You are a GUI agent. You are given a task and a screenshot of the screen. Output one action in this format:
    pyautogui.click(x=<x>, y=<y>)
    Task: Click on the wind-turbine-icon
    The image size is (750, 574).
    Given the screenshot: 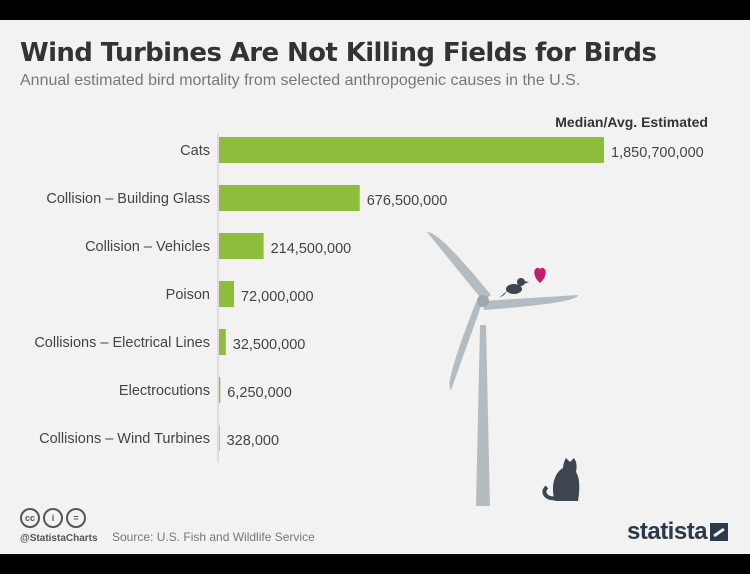 What is the action you would take?
    pyautogui.click(x=502, y=368)
    